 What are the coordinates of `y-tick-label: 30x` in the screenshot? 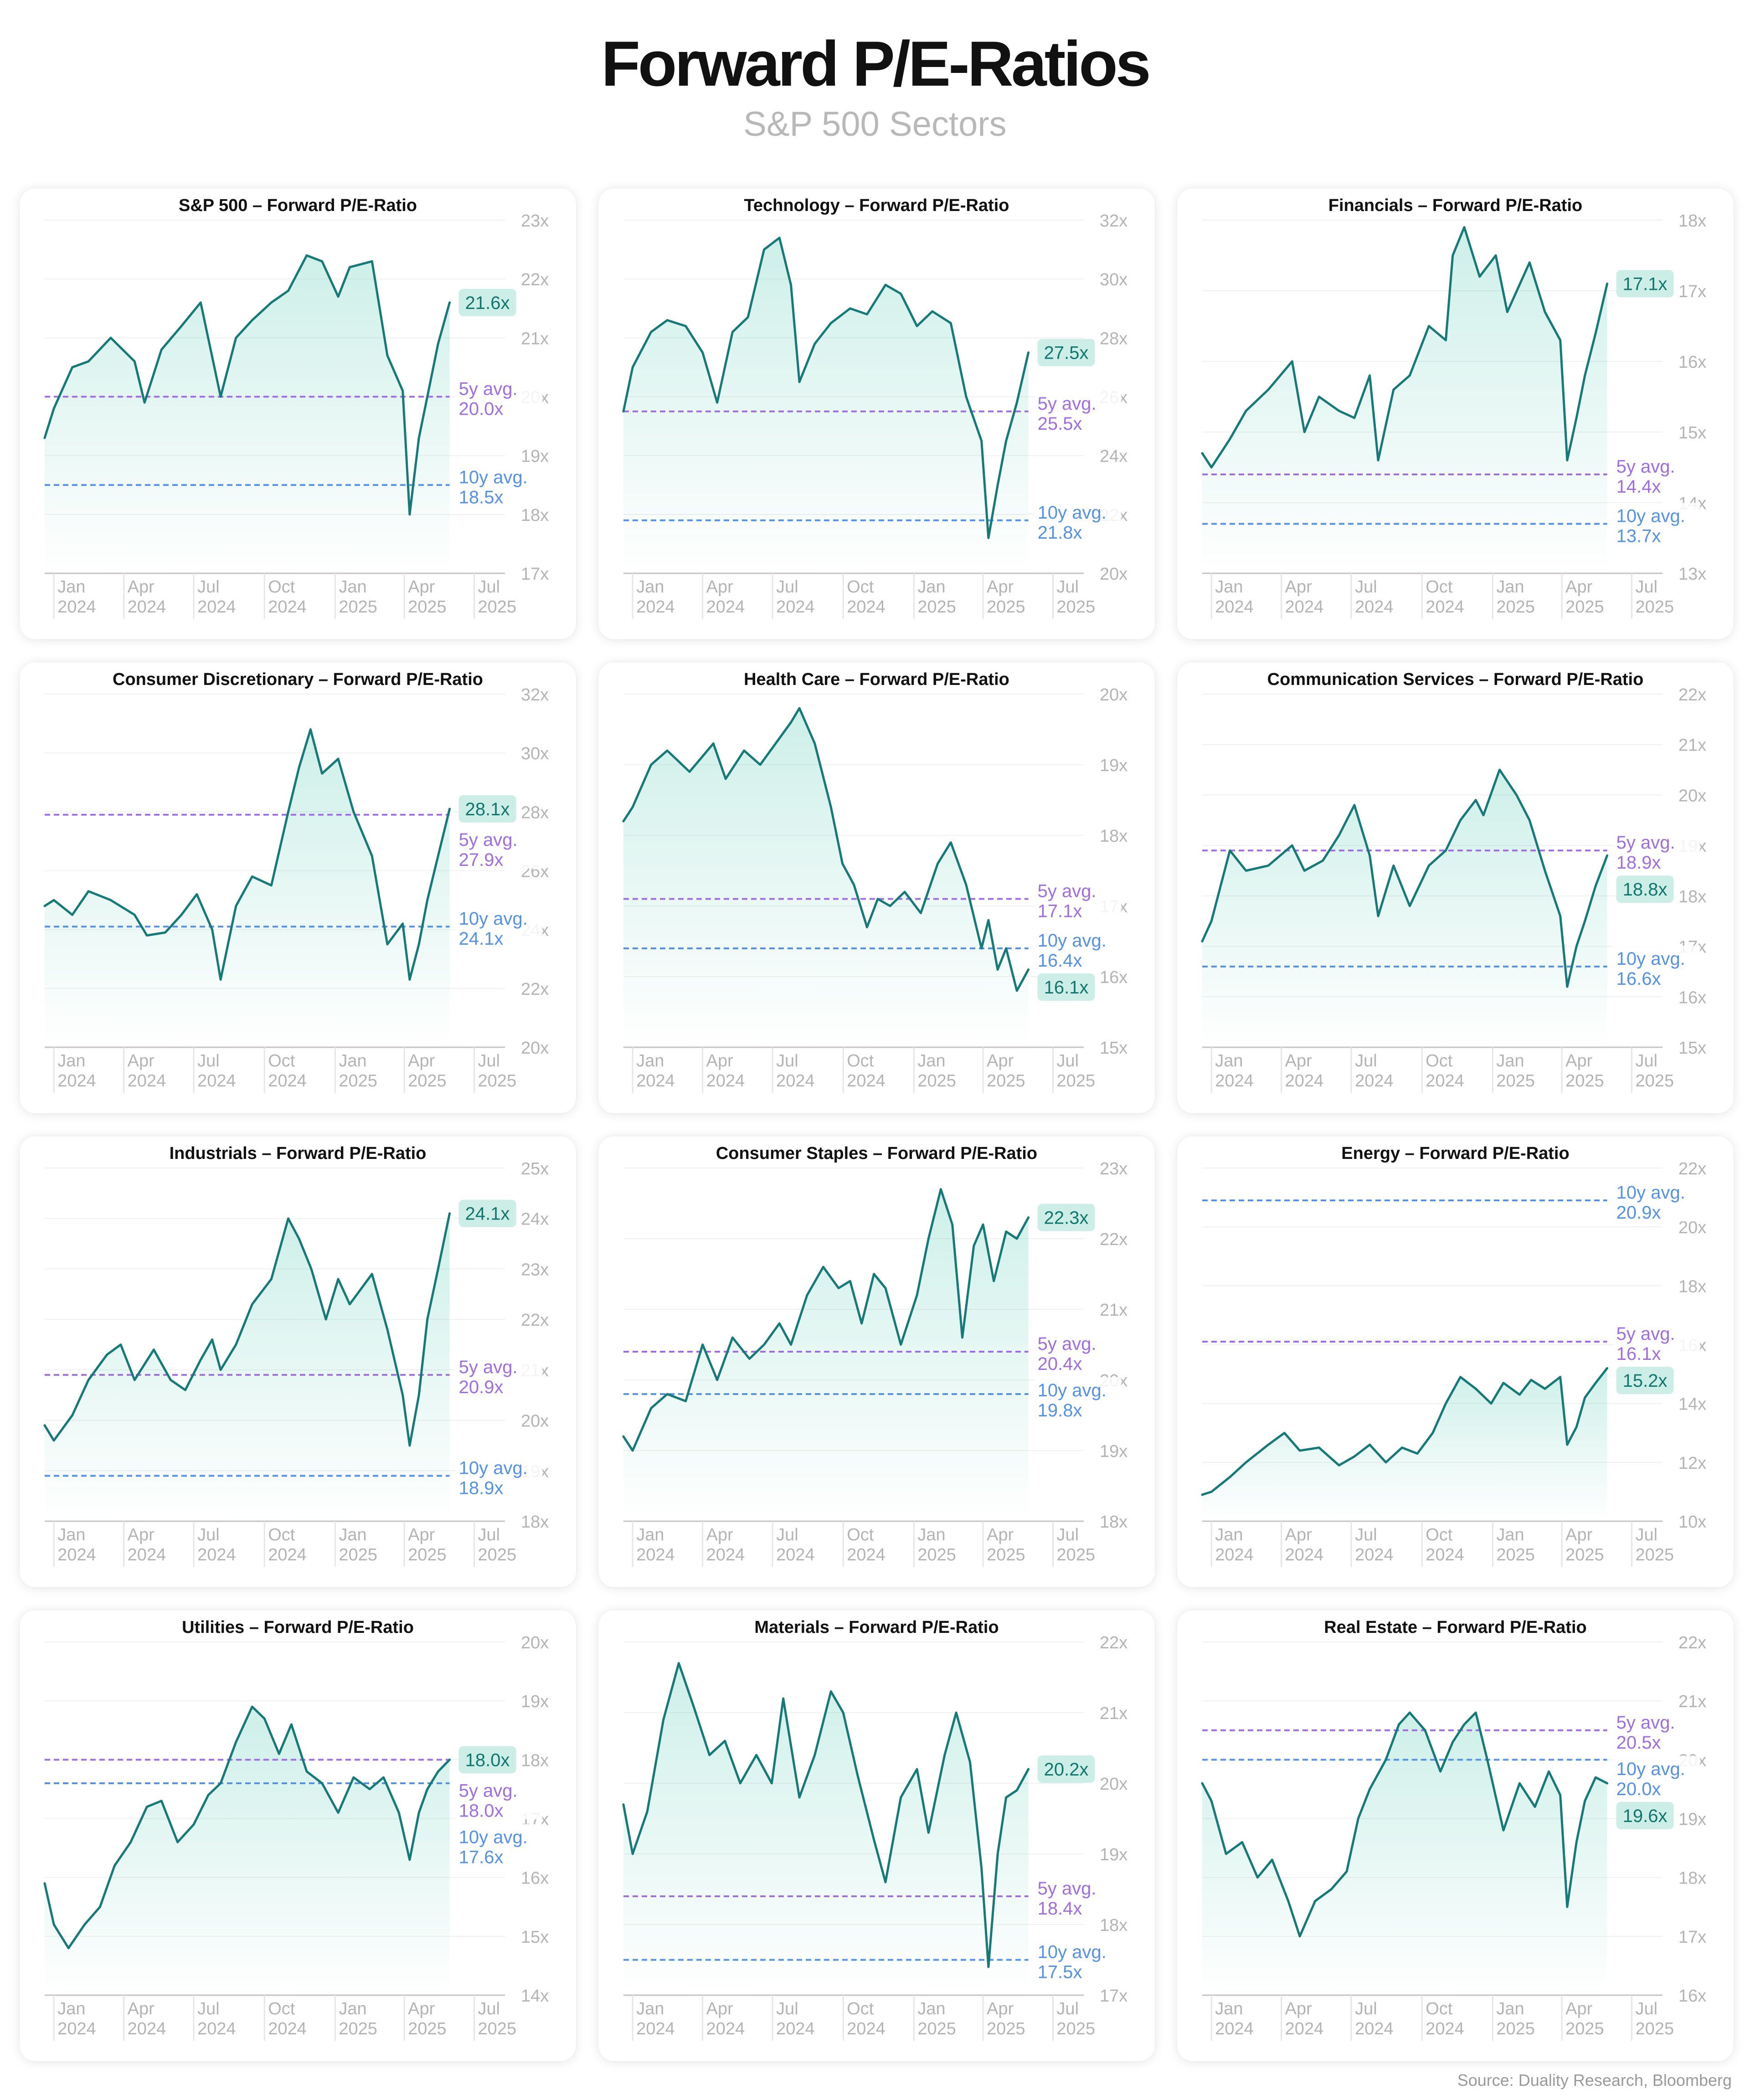 It's located at (1114, 280).